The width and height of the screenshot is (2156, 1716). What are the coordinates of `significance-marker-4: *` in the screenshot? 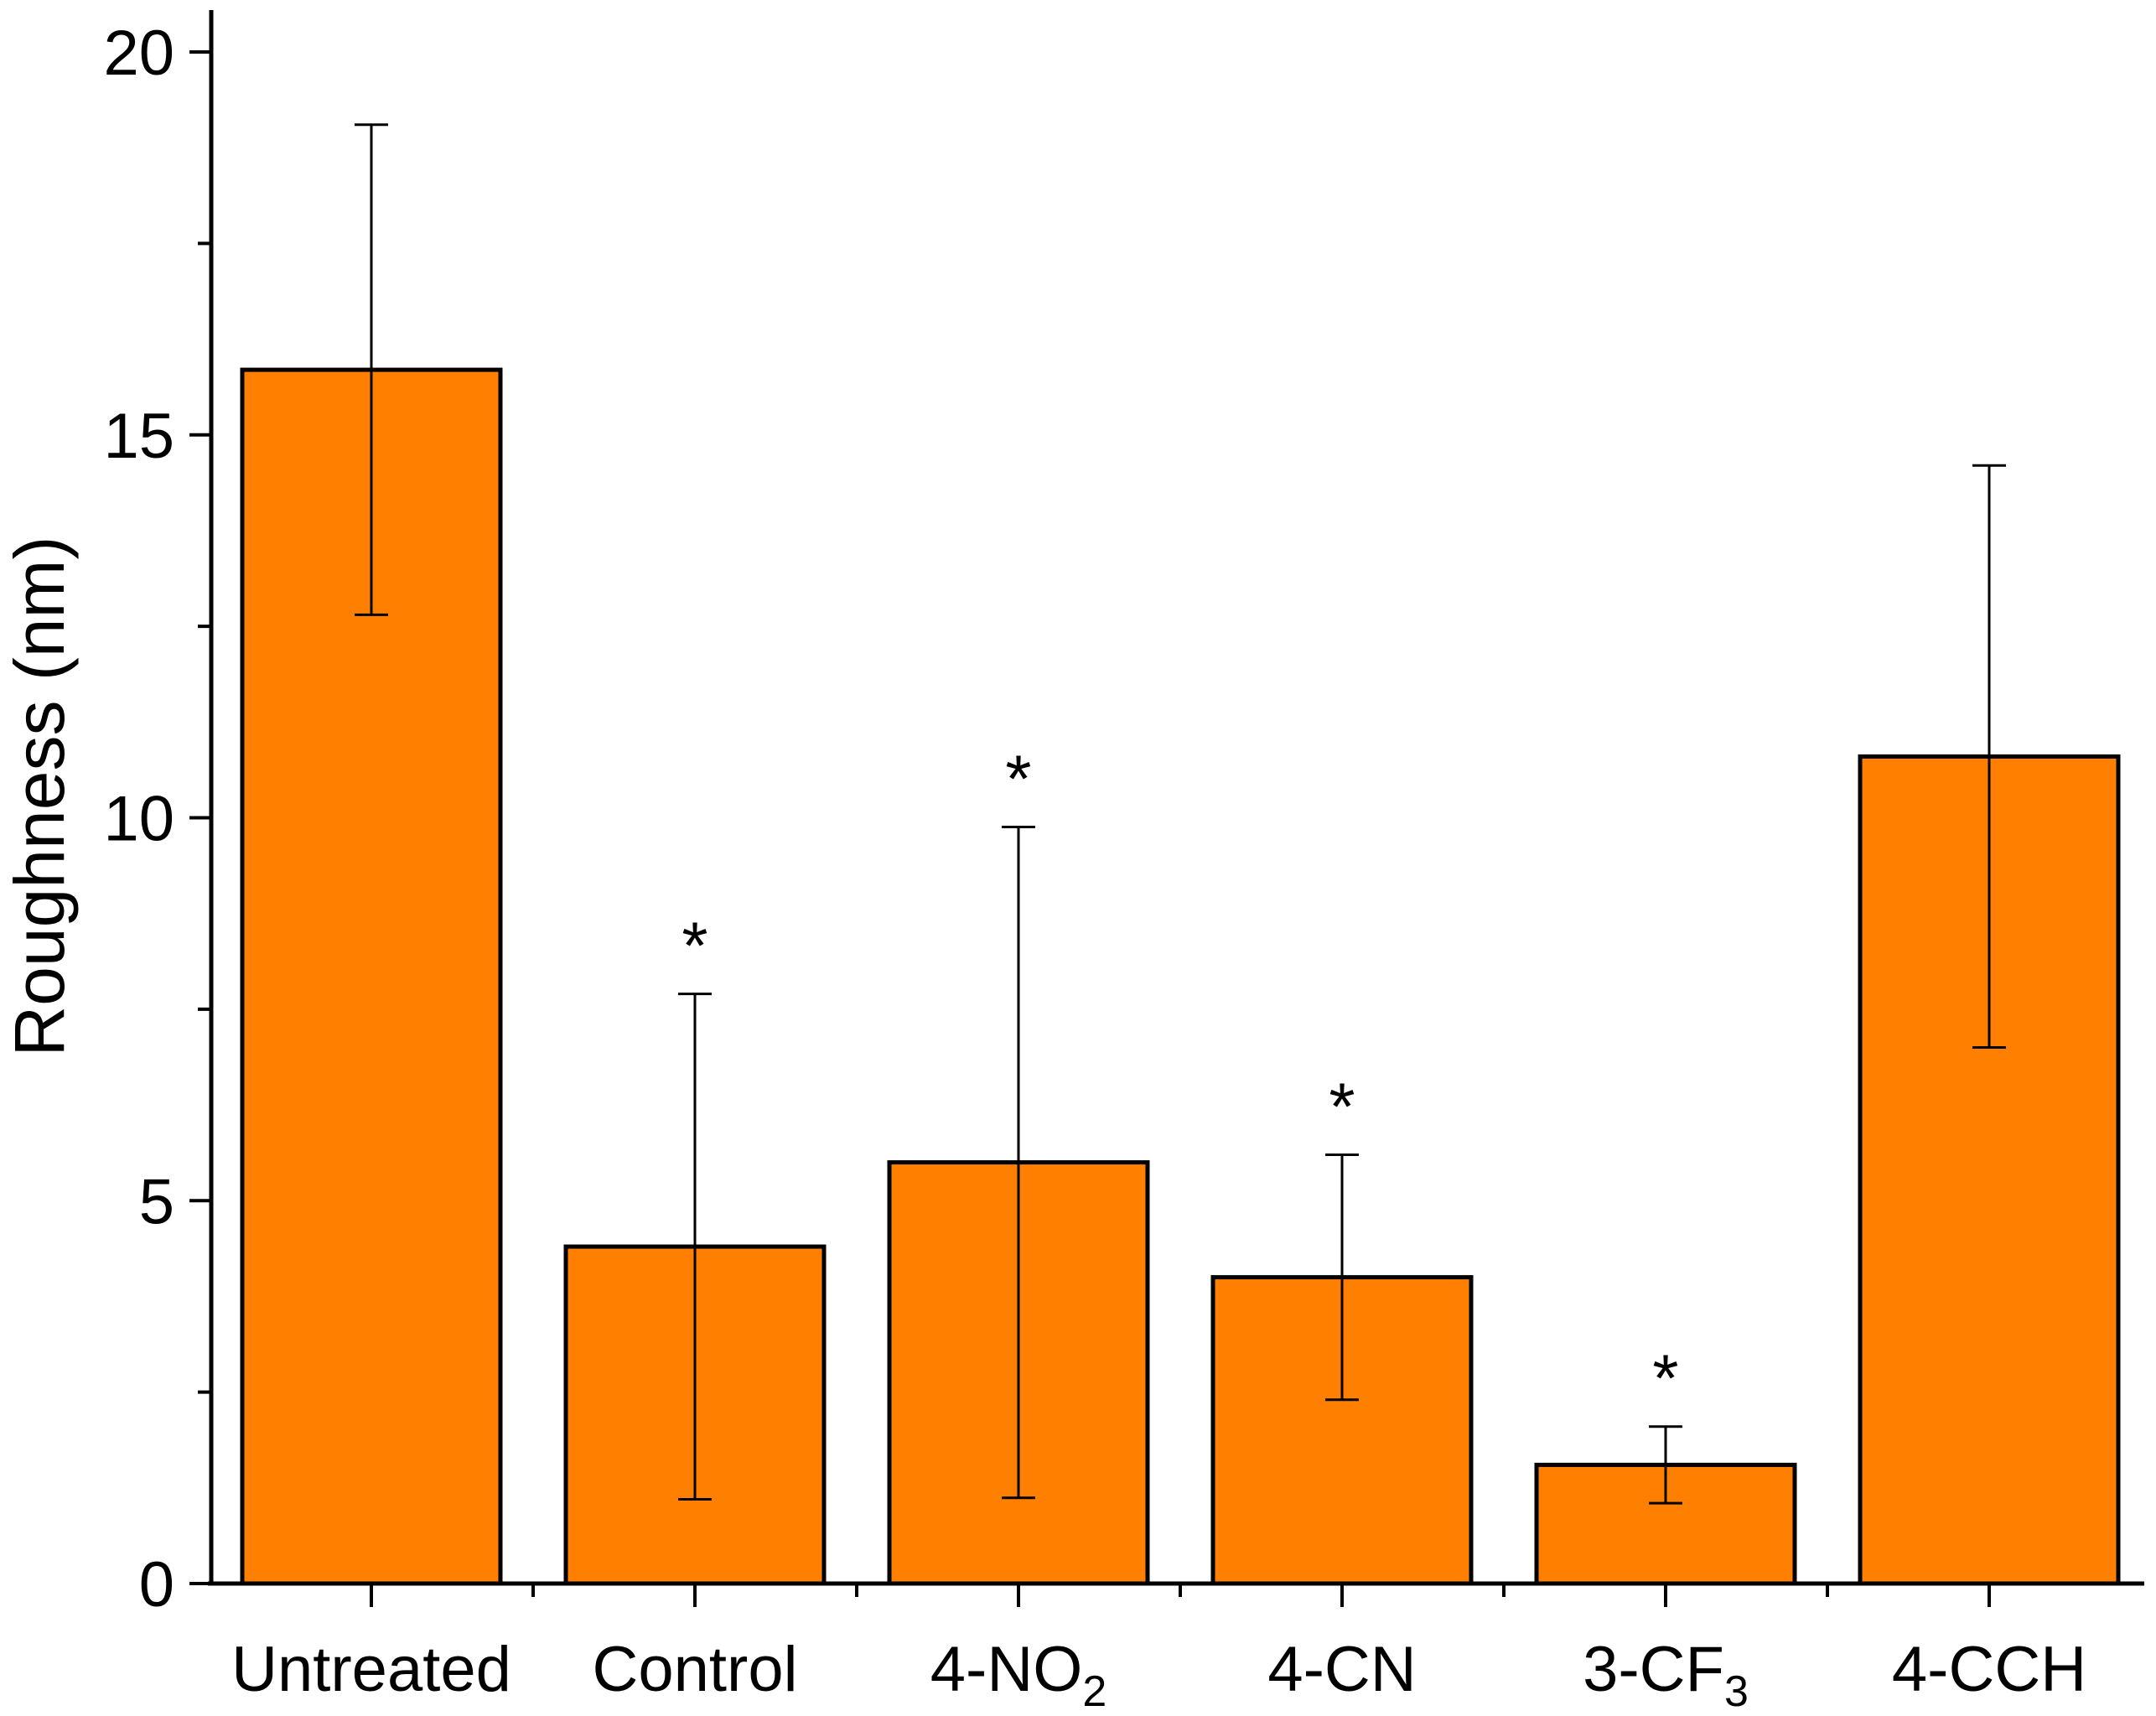 It's located at (1665, 1379).